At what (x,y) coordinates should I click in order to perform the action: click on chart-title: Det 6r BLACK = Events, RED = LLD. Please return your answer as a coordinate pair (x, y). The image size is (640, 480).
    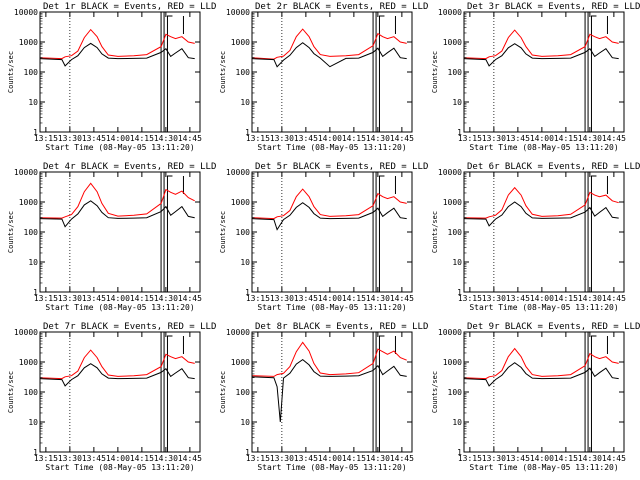
    Looking at the image, I should click on (553, 167).